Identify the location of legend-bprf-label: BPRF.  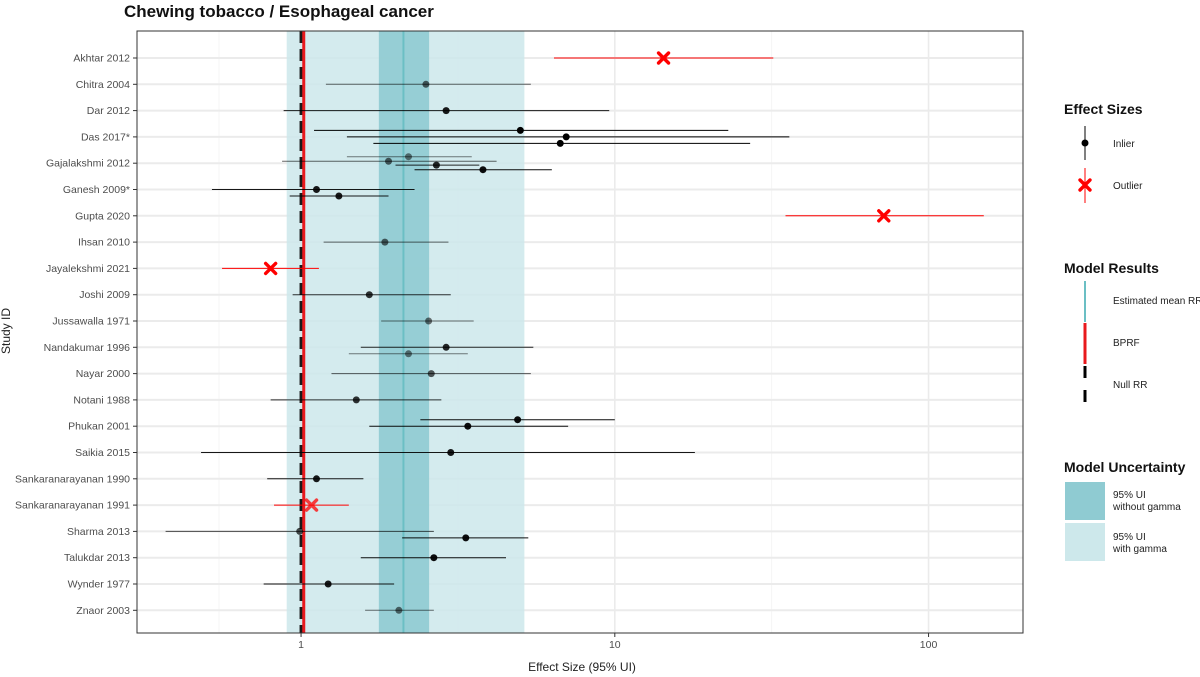
(1126, 343).